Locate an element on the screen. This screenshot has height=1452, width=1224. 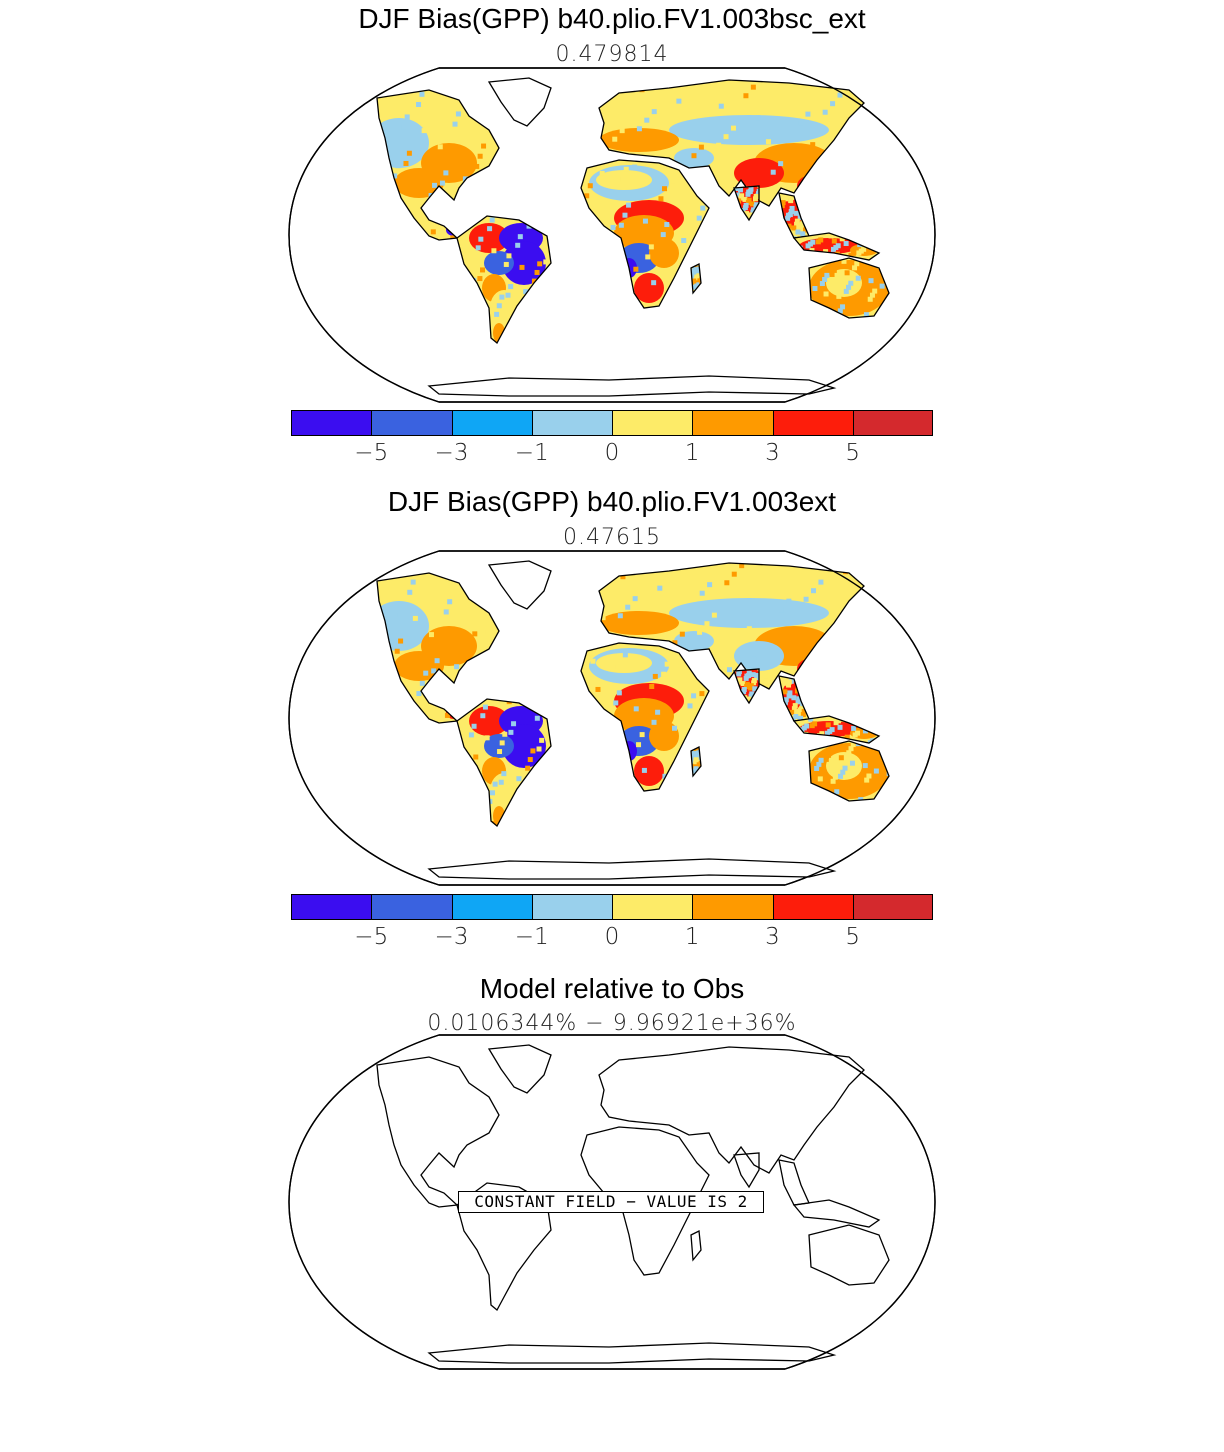
globe-outline-stroke is located at coordinates (612, 1202).